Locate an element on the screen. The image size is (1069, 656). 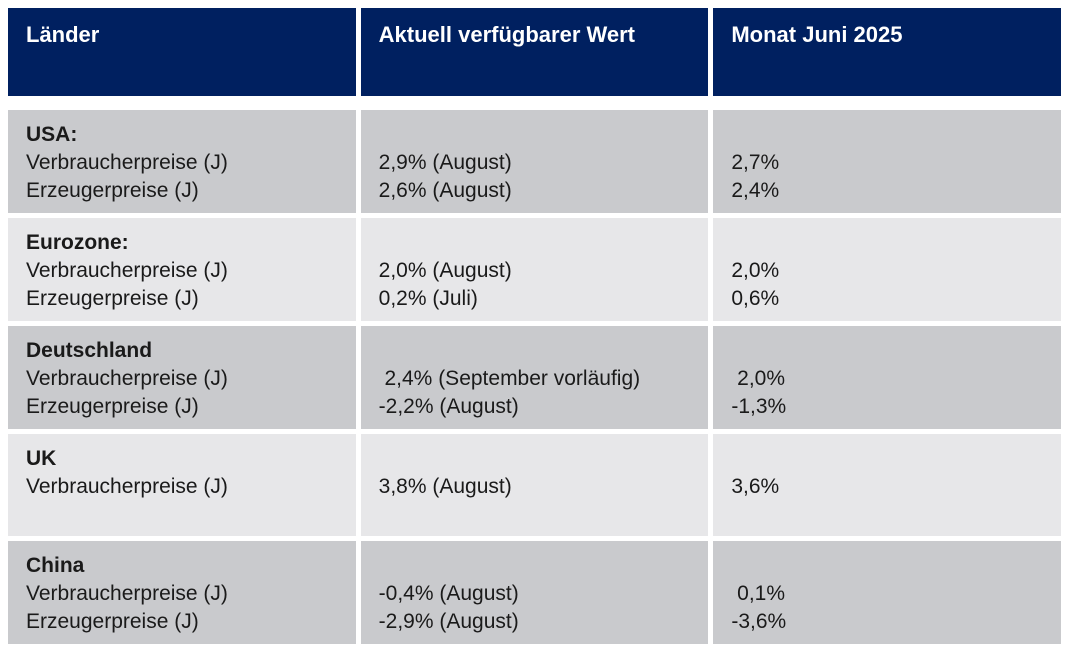
current-value-cell: 3,8% (August) is located at coordinates (534, 485).